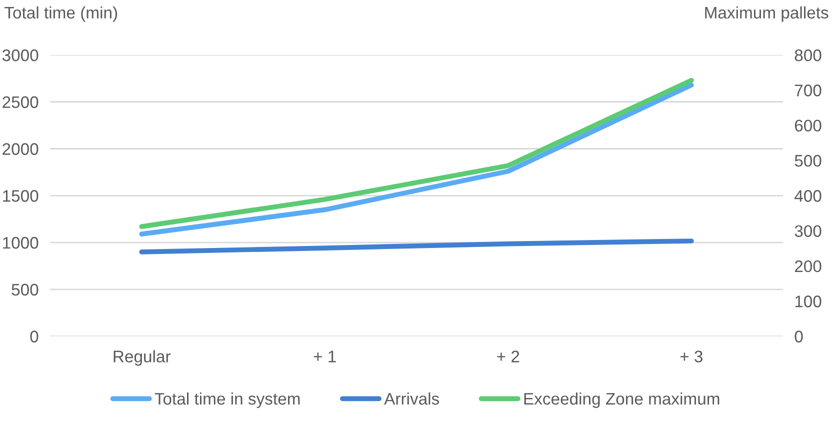 The width and height of the screenshot is (833, 423). Describe the element at coordinates (622, 400) in the screenshot. I see `legend-label: Exceeding Zone maximum` at that location.